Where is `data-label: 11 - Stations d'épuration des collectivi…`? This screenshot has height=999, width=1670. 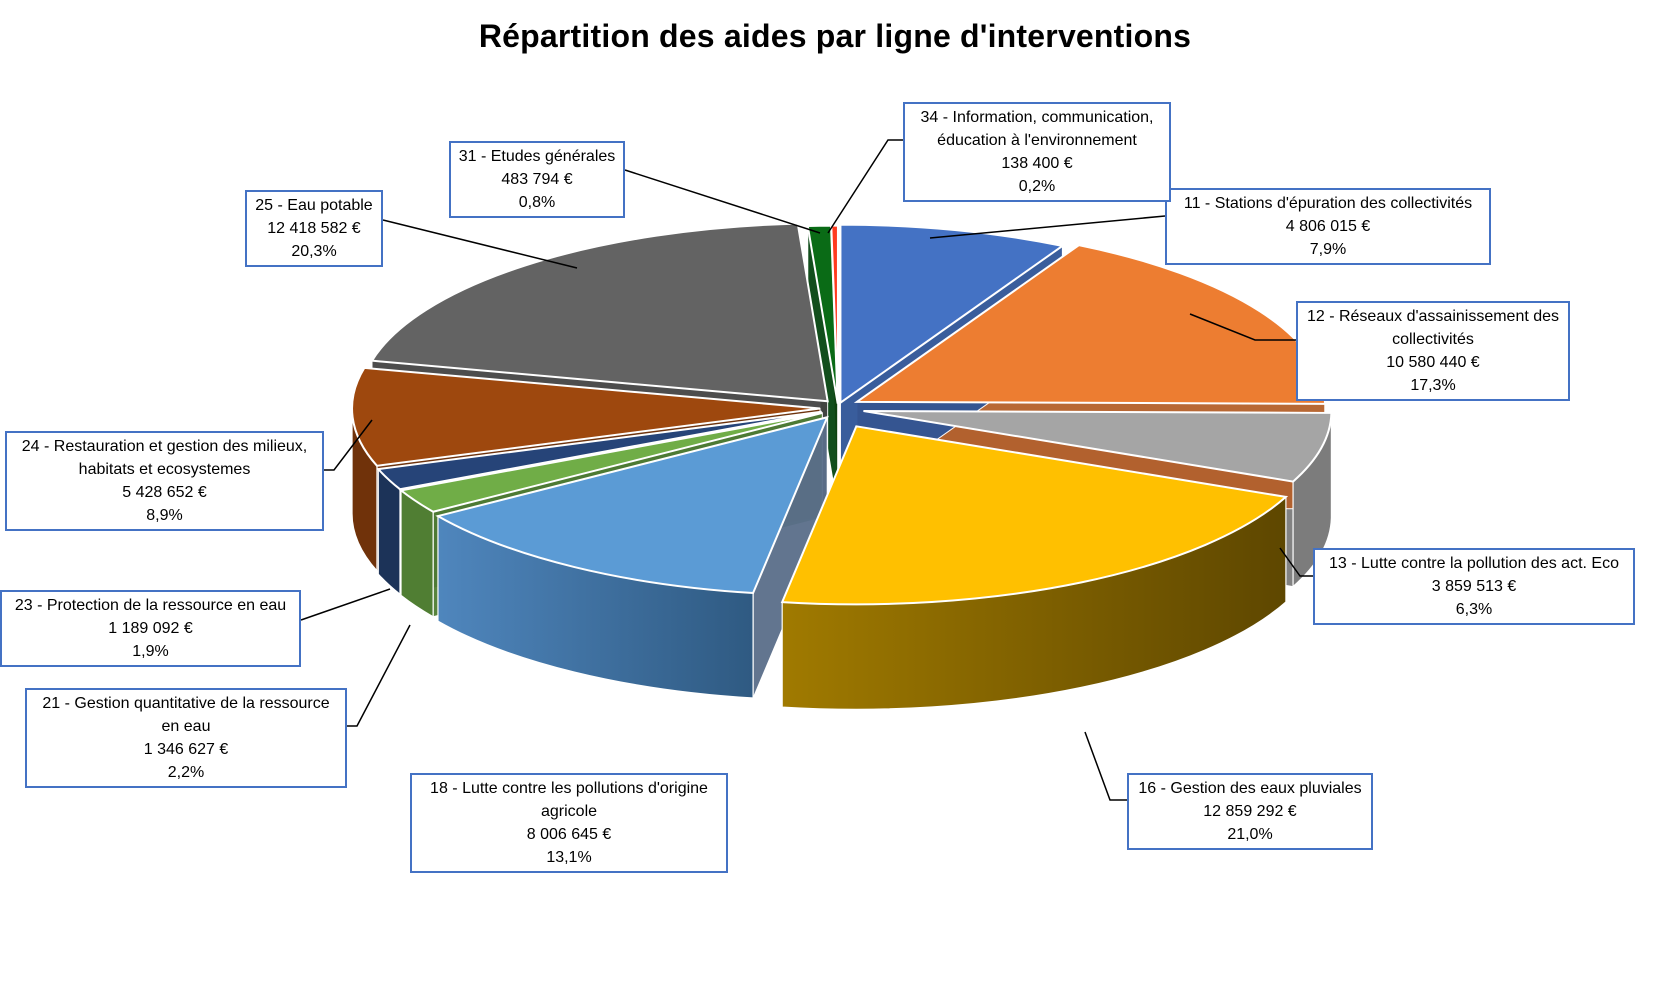
data-label: 11 - Stations d'épuration des collectivi… is located at coordinates (1328, 226).